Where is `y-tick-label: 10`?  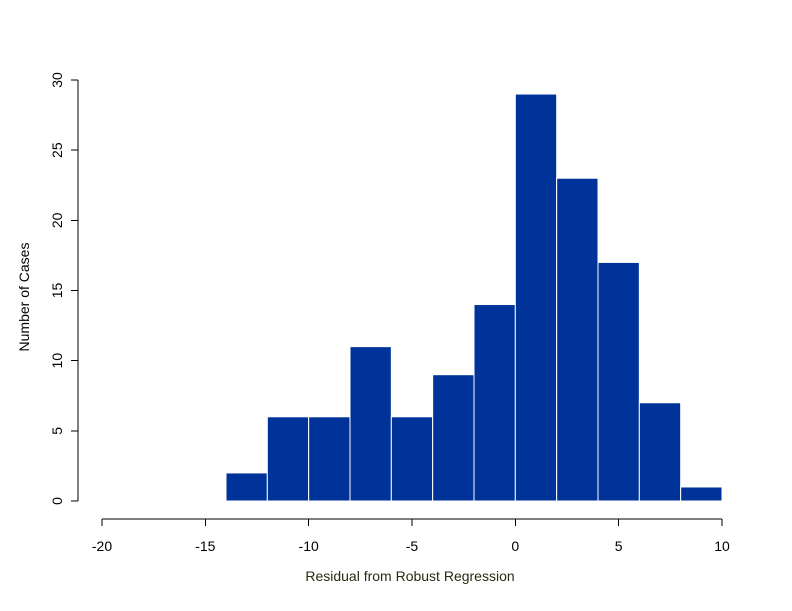
y-tick-label: 10 is located at coordinates (57, 361).